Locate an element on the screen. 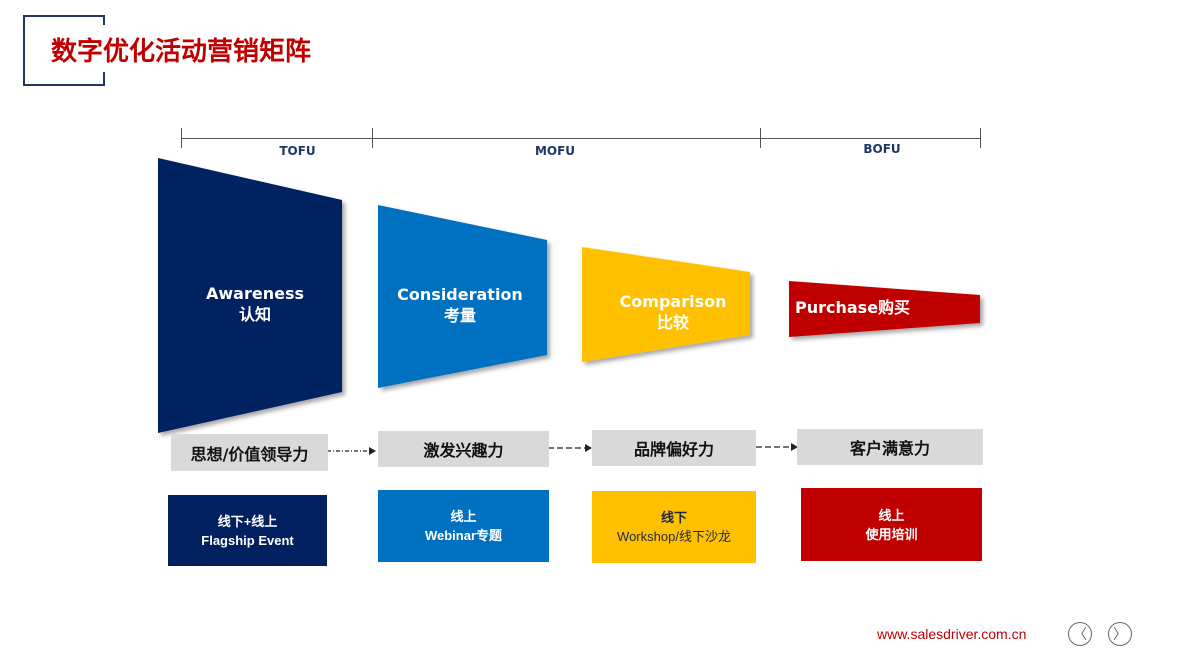  channel-line2: Webinar专题 is located at coordinates (463, 535).